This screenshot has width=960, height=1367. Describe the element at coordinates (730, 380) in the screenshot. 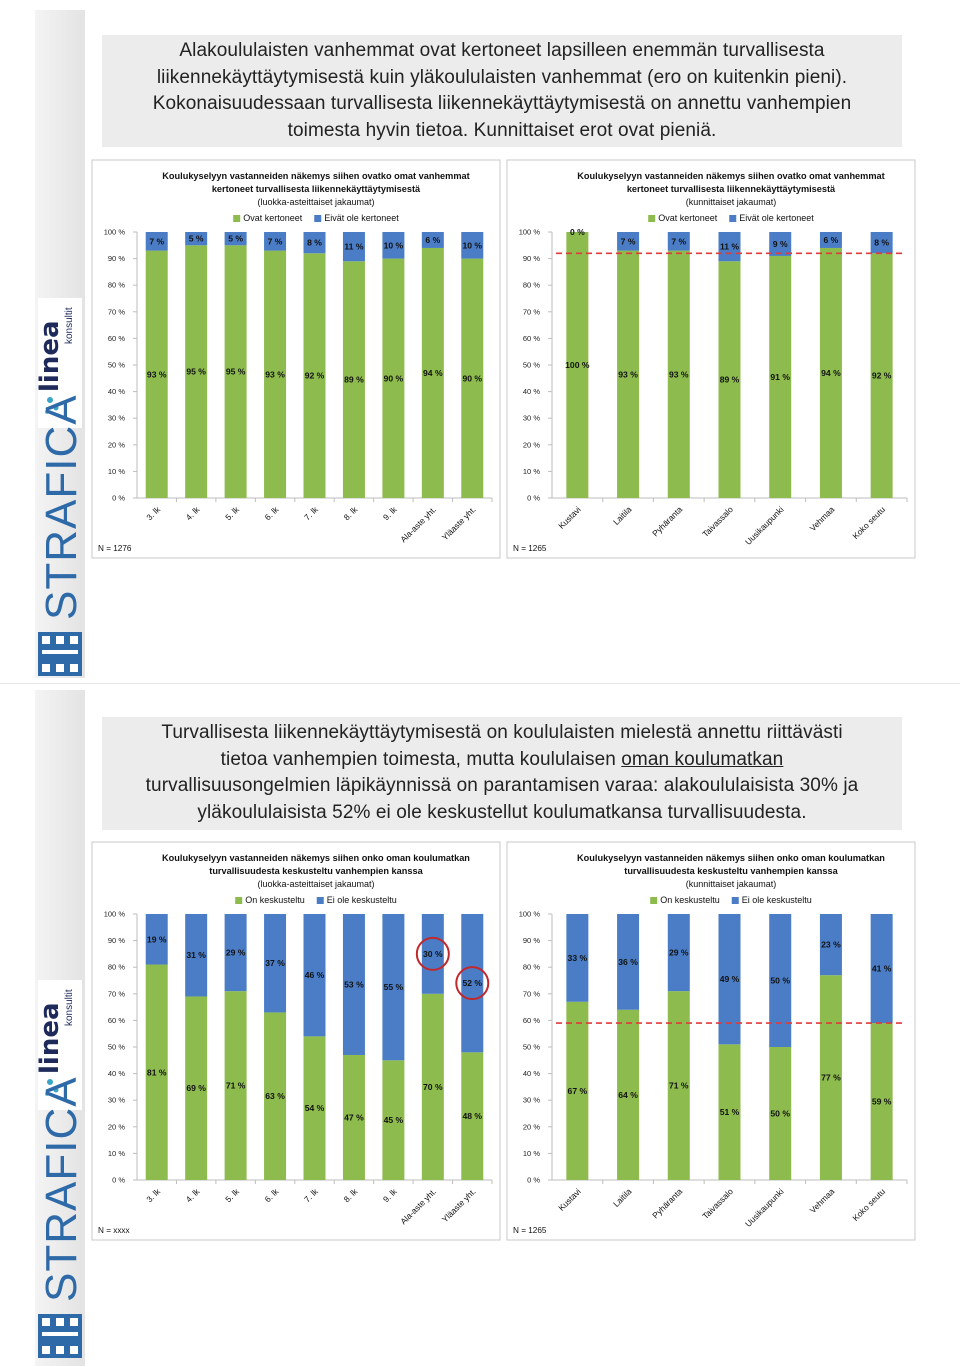

I see `value-label: 89 %` at that location.